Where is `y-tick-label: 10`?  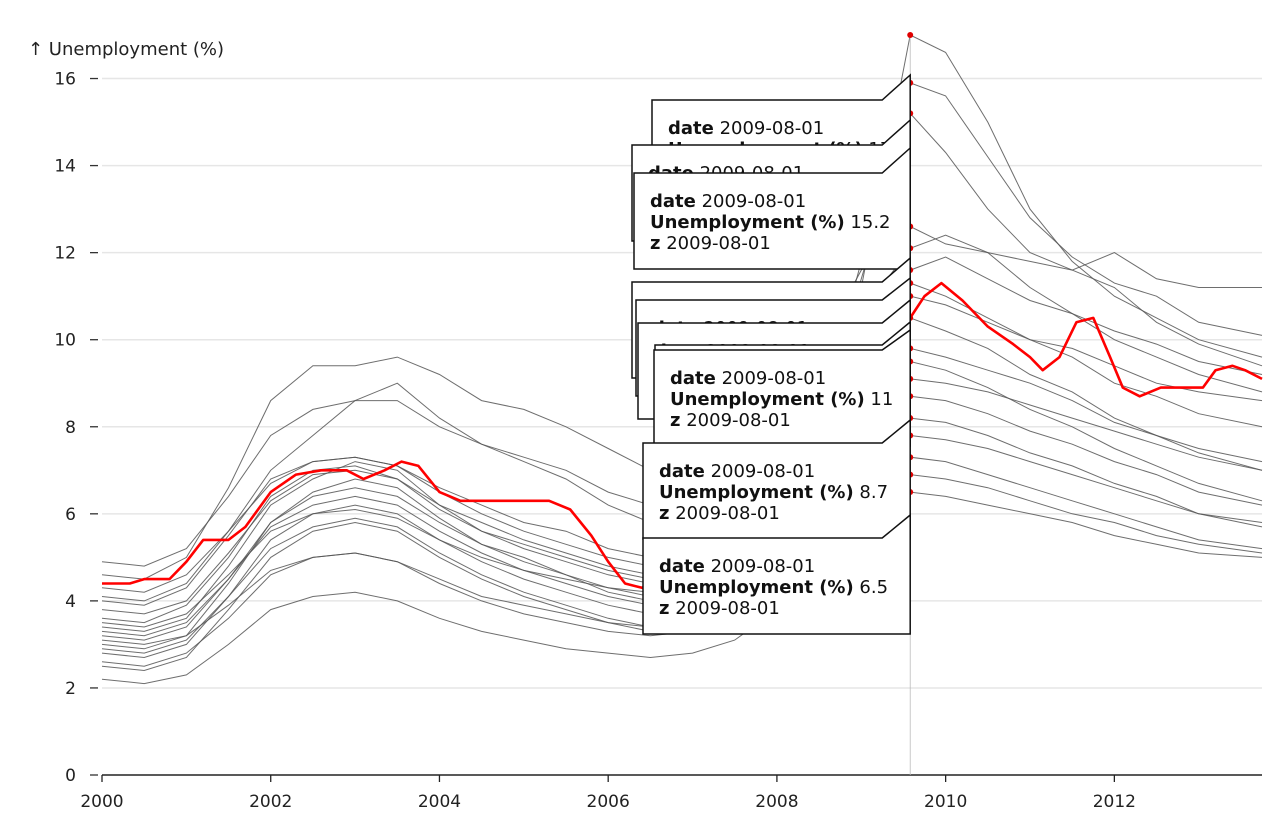 y-tick-label: 10 is located at coordinates (65, 341).